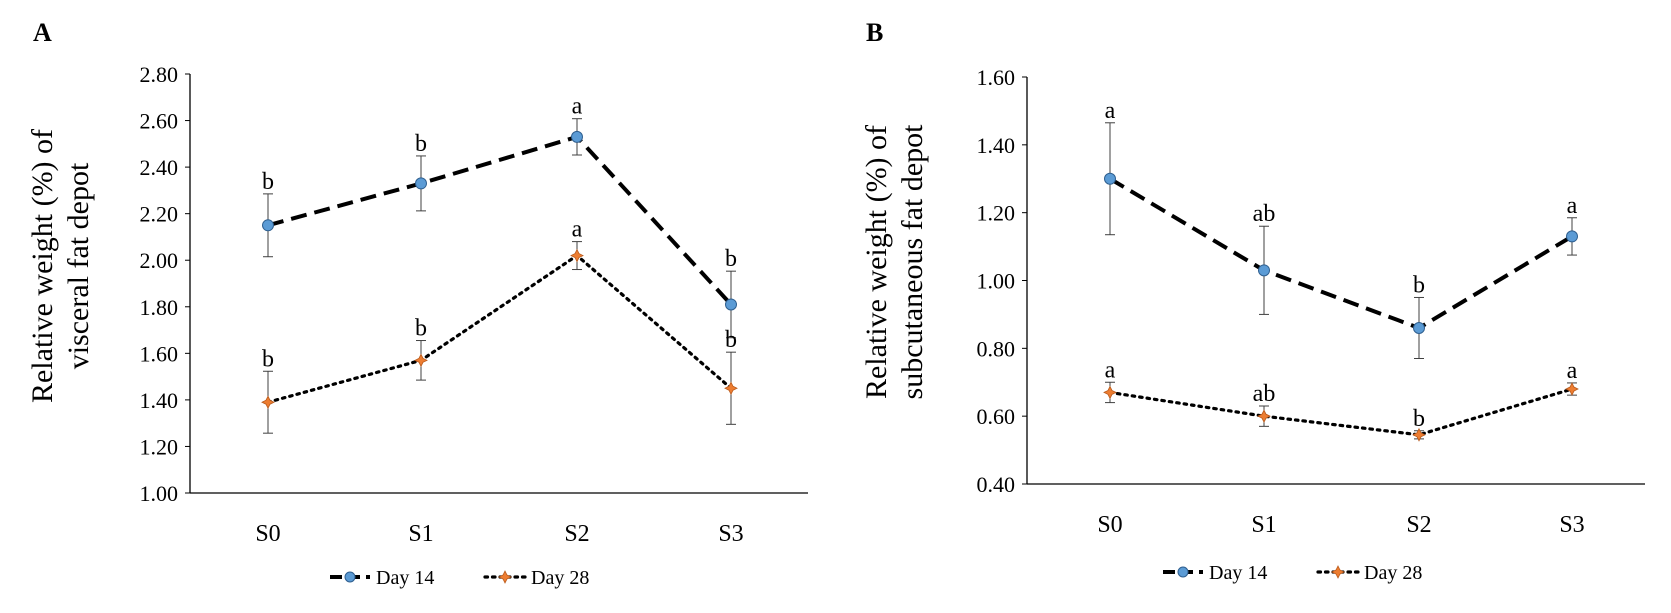  Describe the element at coordinates (1183, 572) in the screenshot. I see `panel-b-day-14-legend-marker` at that location.